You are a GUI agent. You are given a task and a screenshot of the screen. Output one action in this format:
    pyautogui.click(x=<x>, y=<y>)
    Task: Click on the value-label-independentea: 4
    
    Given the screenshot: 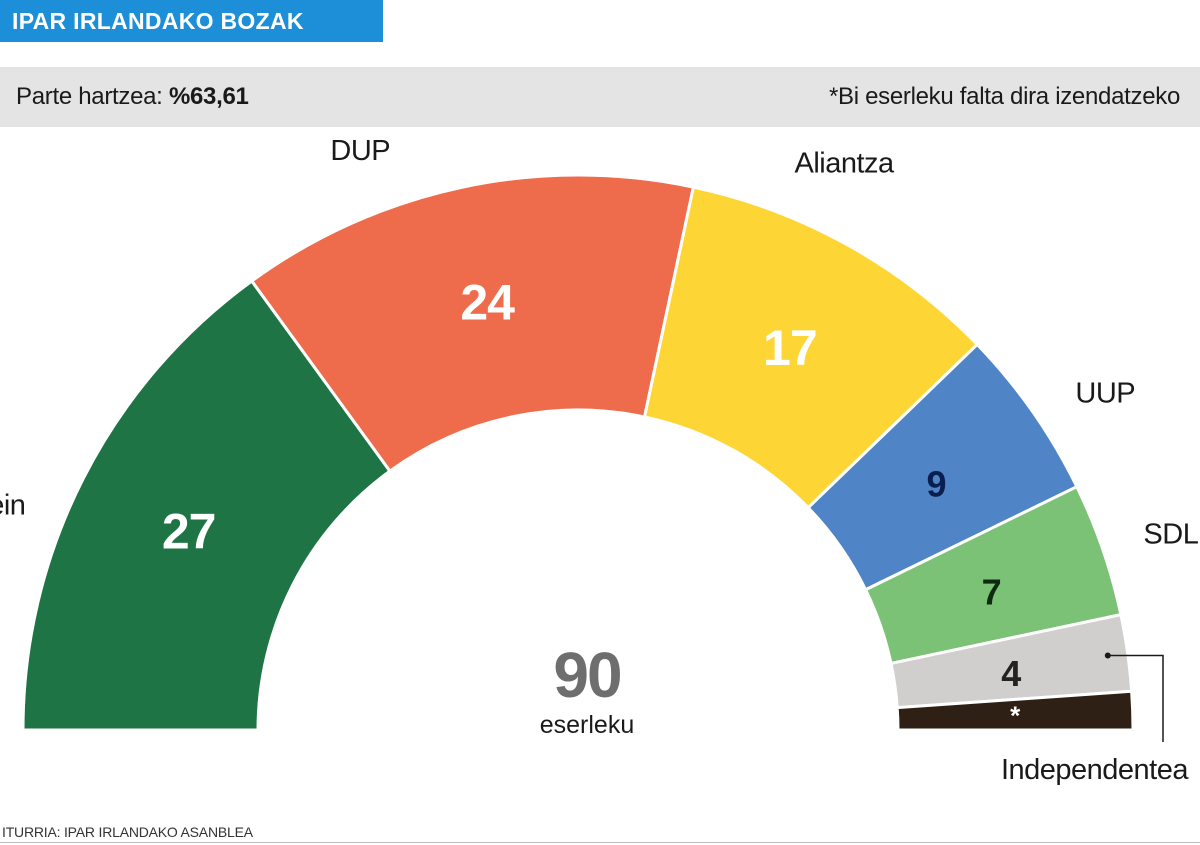 What is the action you would take?
    pyautogui.click(x=1011, y=673)
    